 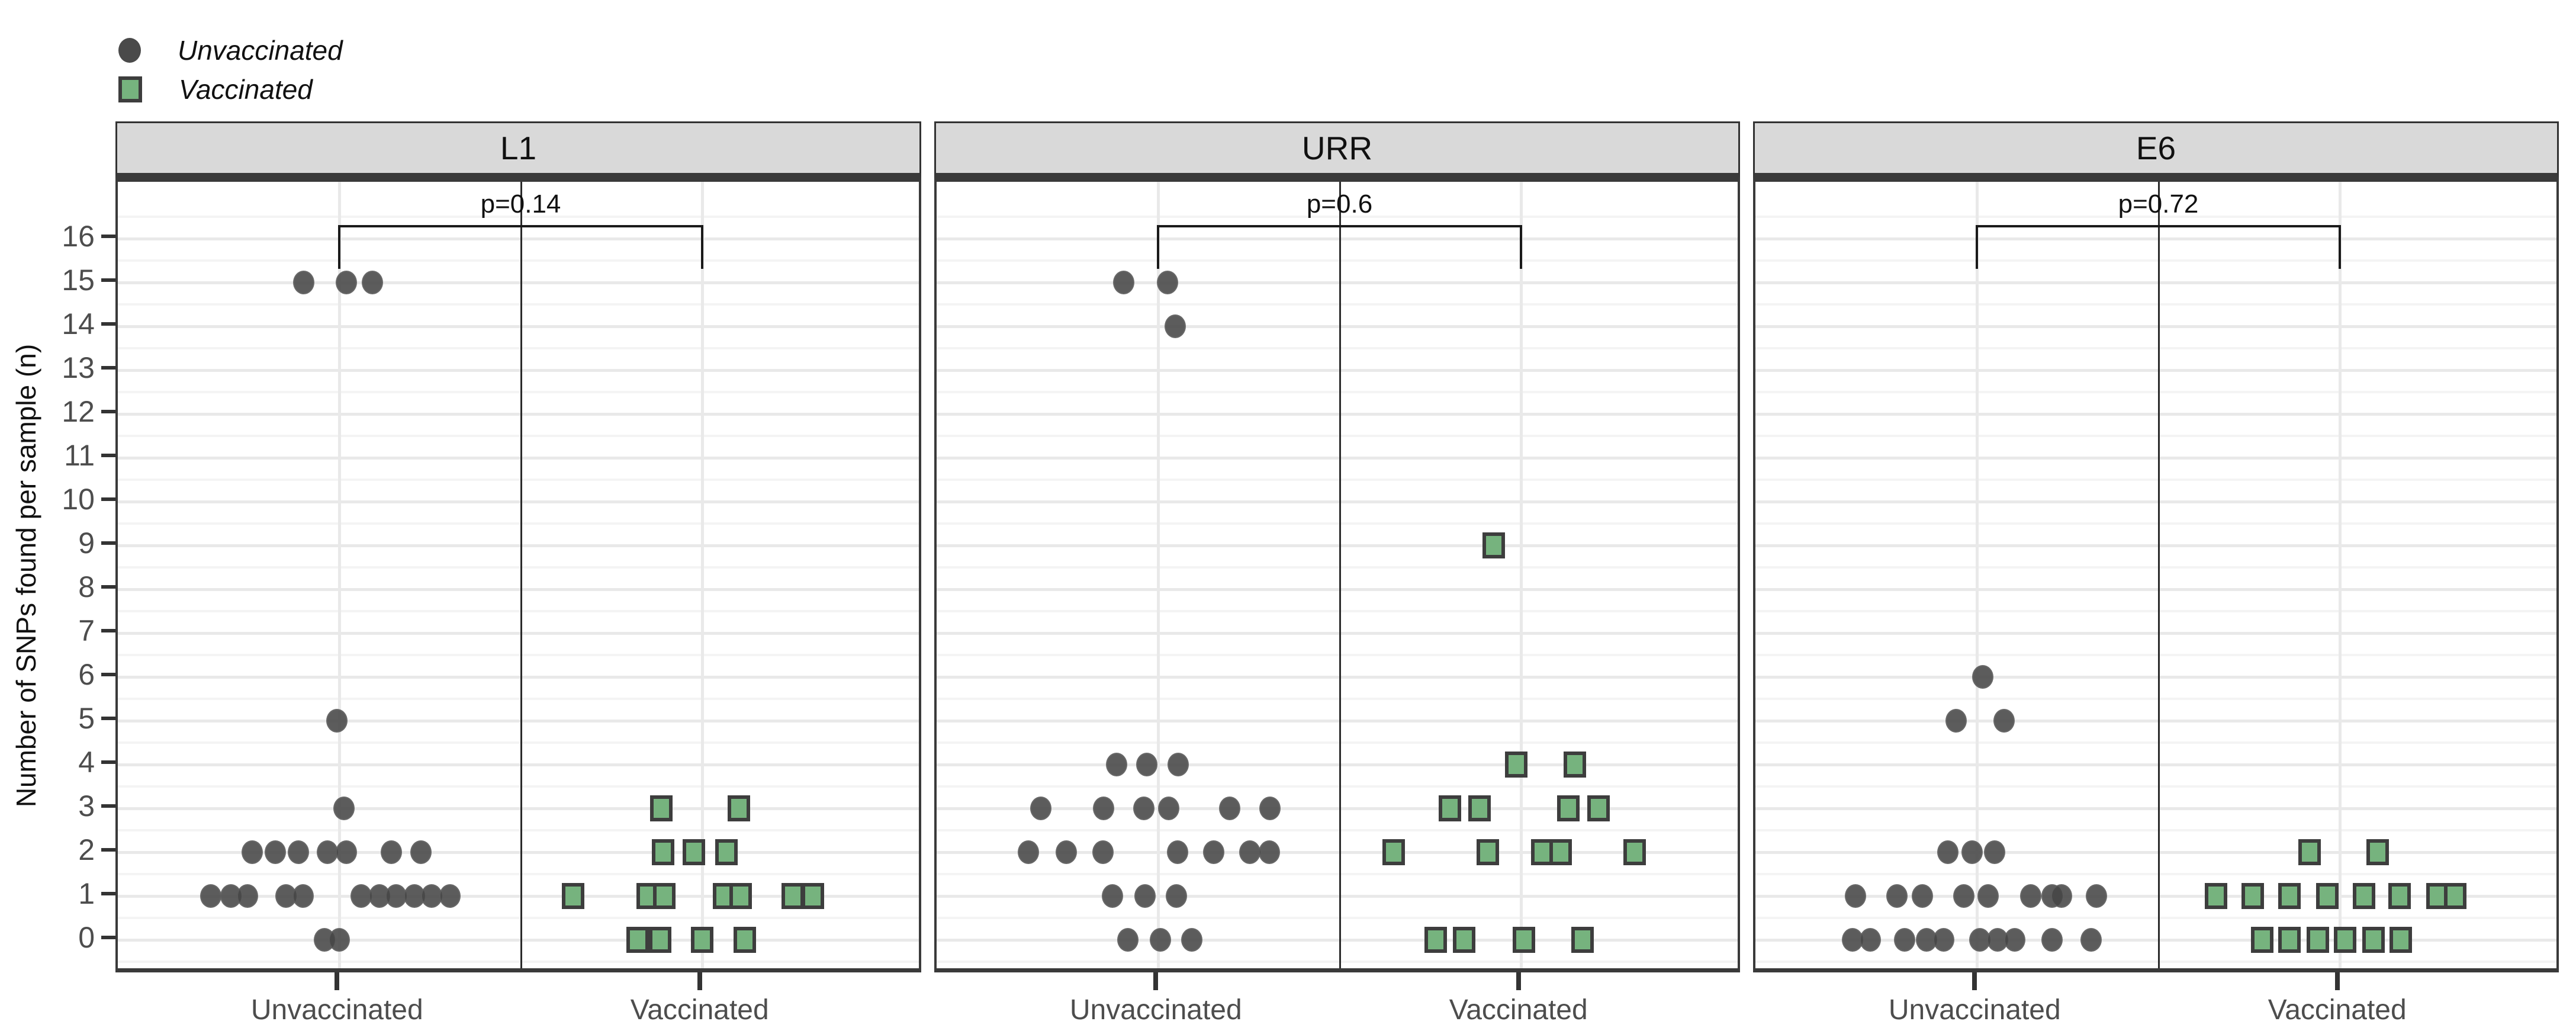 I want to click on y-axis-tick-label: 0, so click(x=86, y=937).